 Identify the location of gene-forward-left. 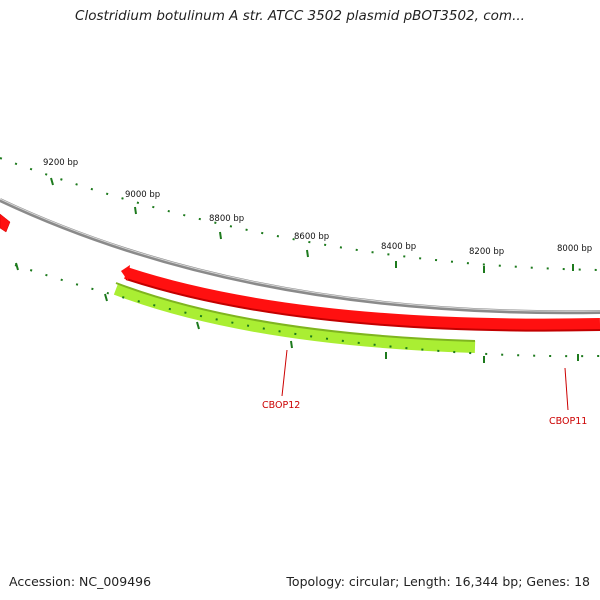
(5, 223).